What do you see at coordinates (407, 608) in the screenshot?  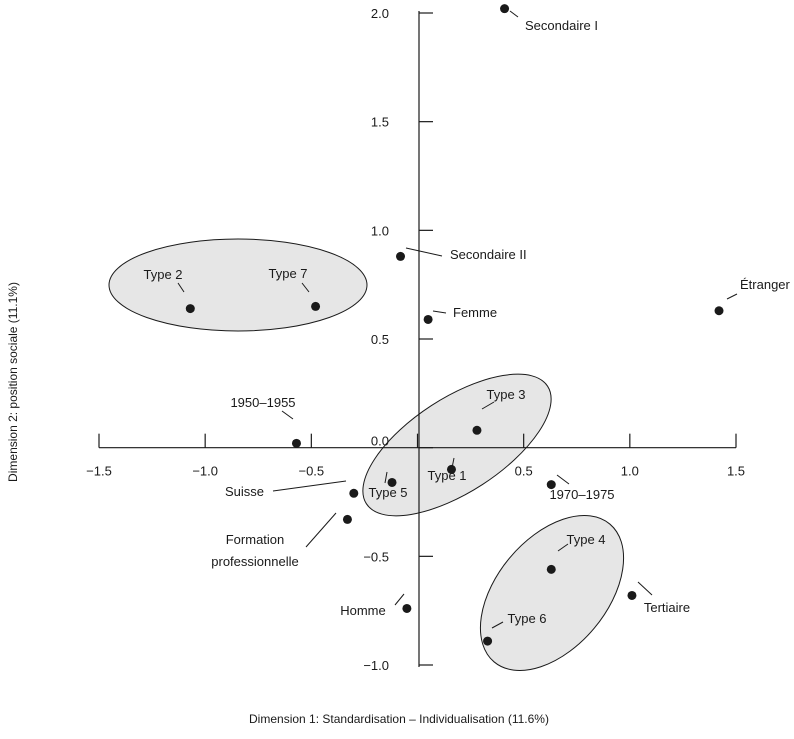 I see `point-homme` at bounding box center [407, 608].